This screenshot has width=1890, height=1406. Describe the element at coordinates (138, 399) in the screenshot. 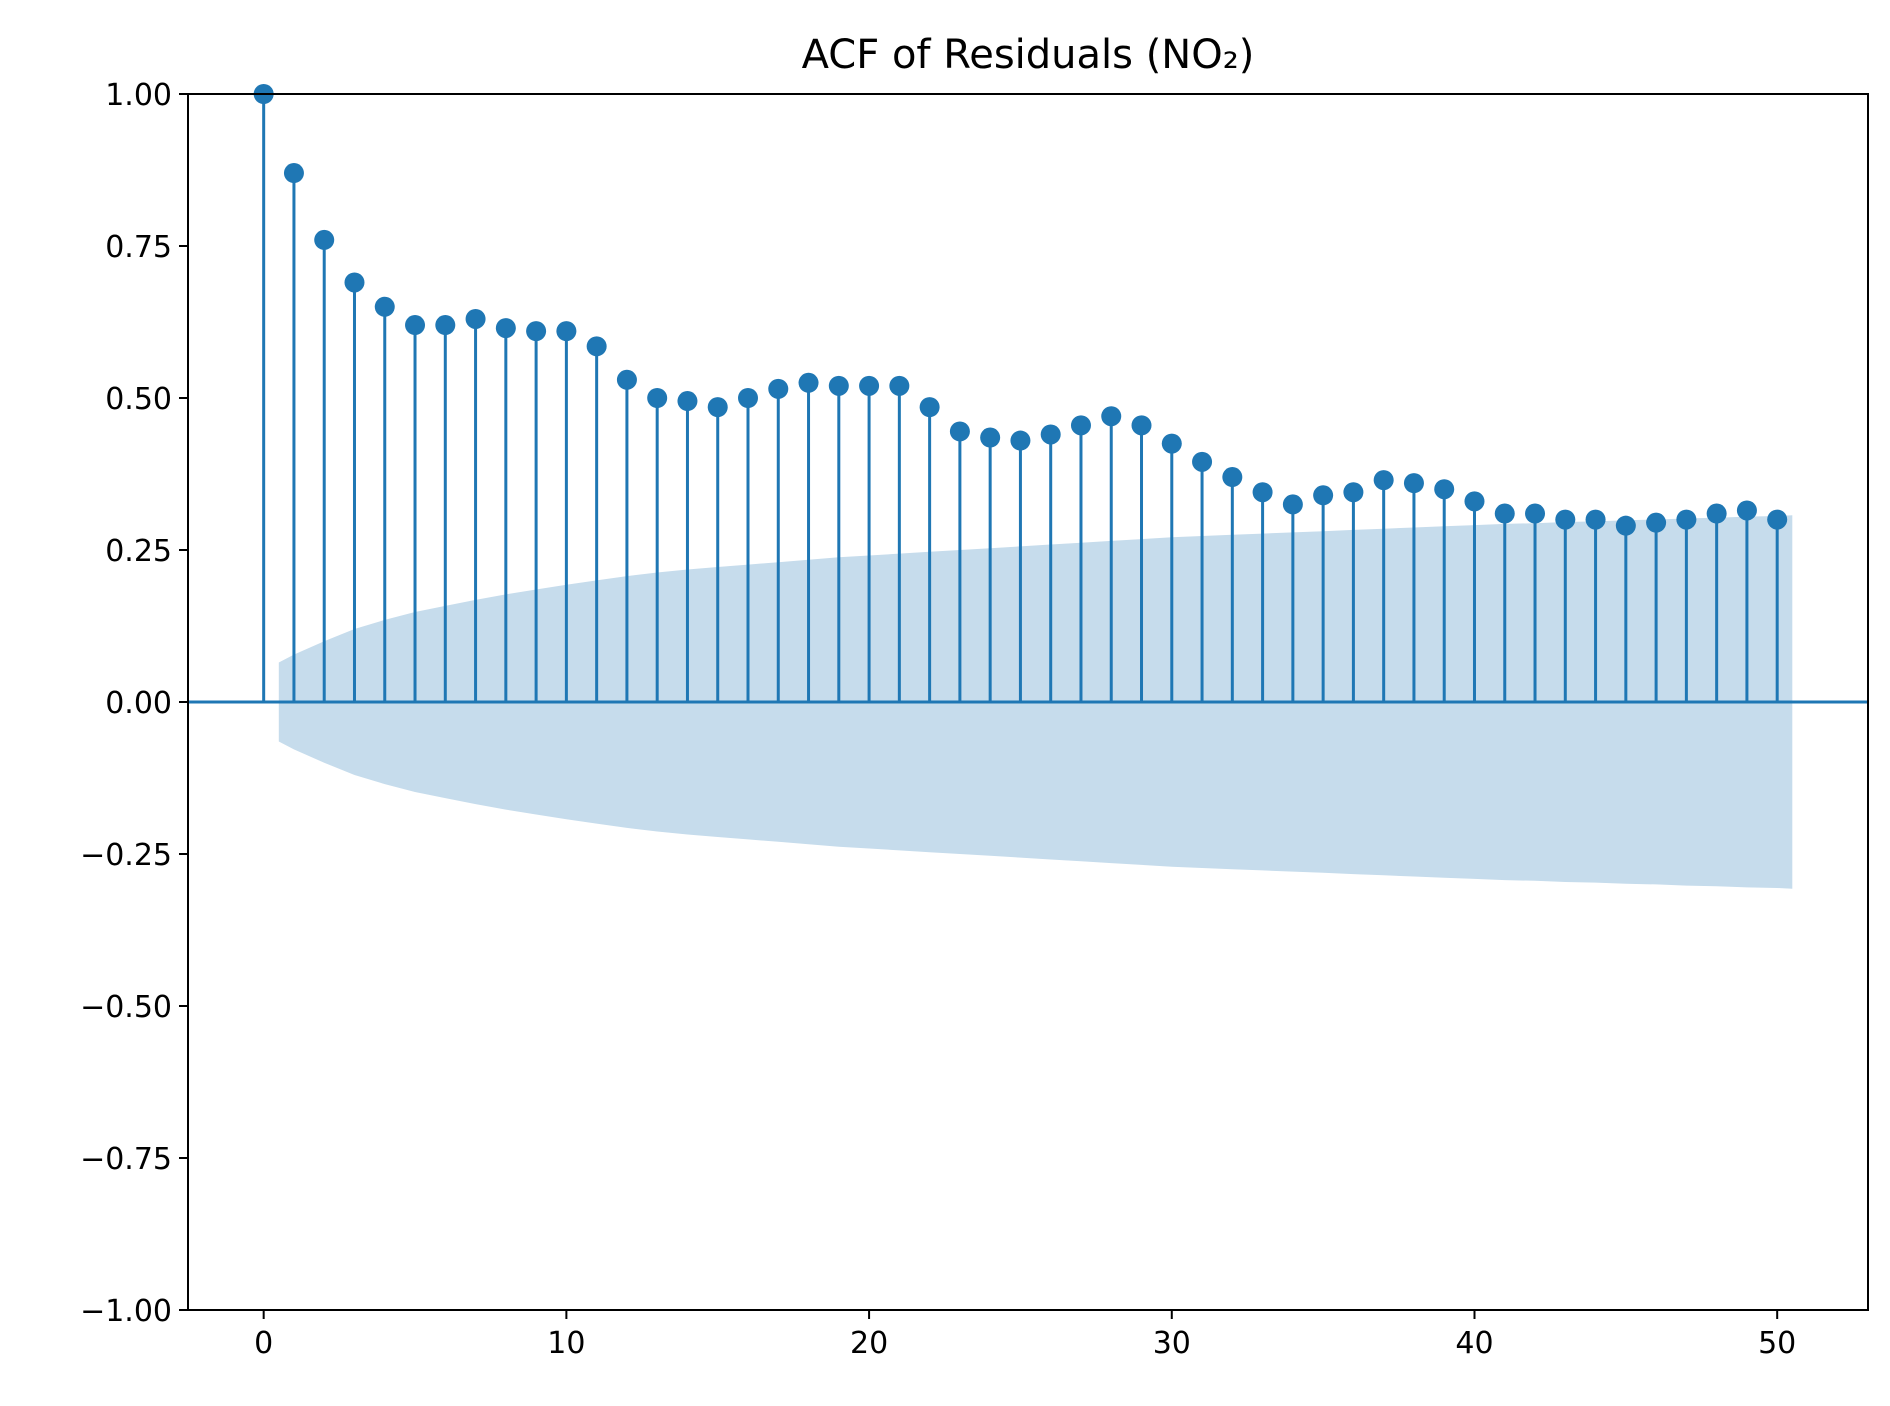

I see `y-tick-label: 0.50` at that location.